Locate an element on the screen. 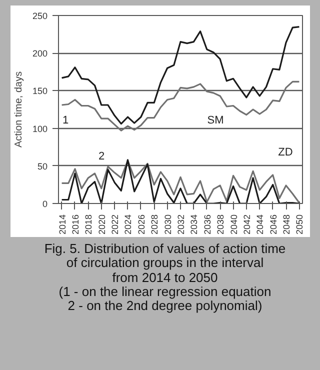 The height and width of the screenshot is (370, 320). annotation: 2 is located at coordinates (101, 156).